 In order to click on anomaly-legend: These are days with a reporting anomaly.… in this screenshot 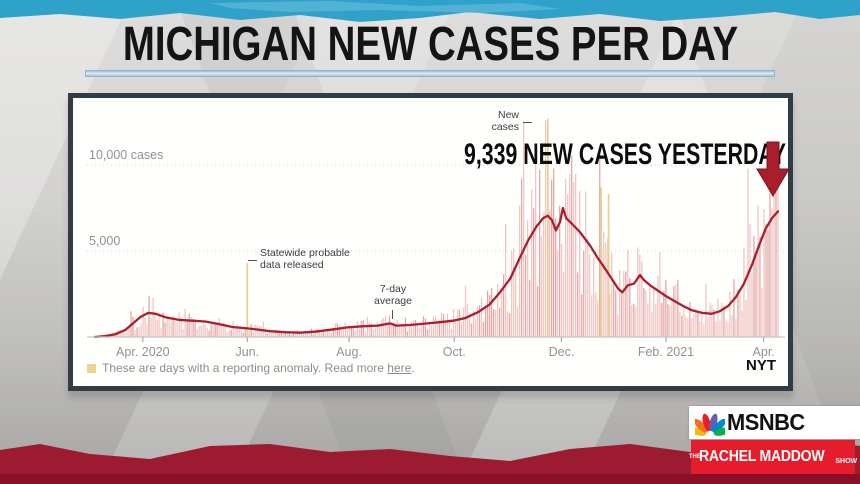, I will do `click(251, 368)`.